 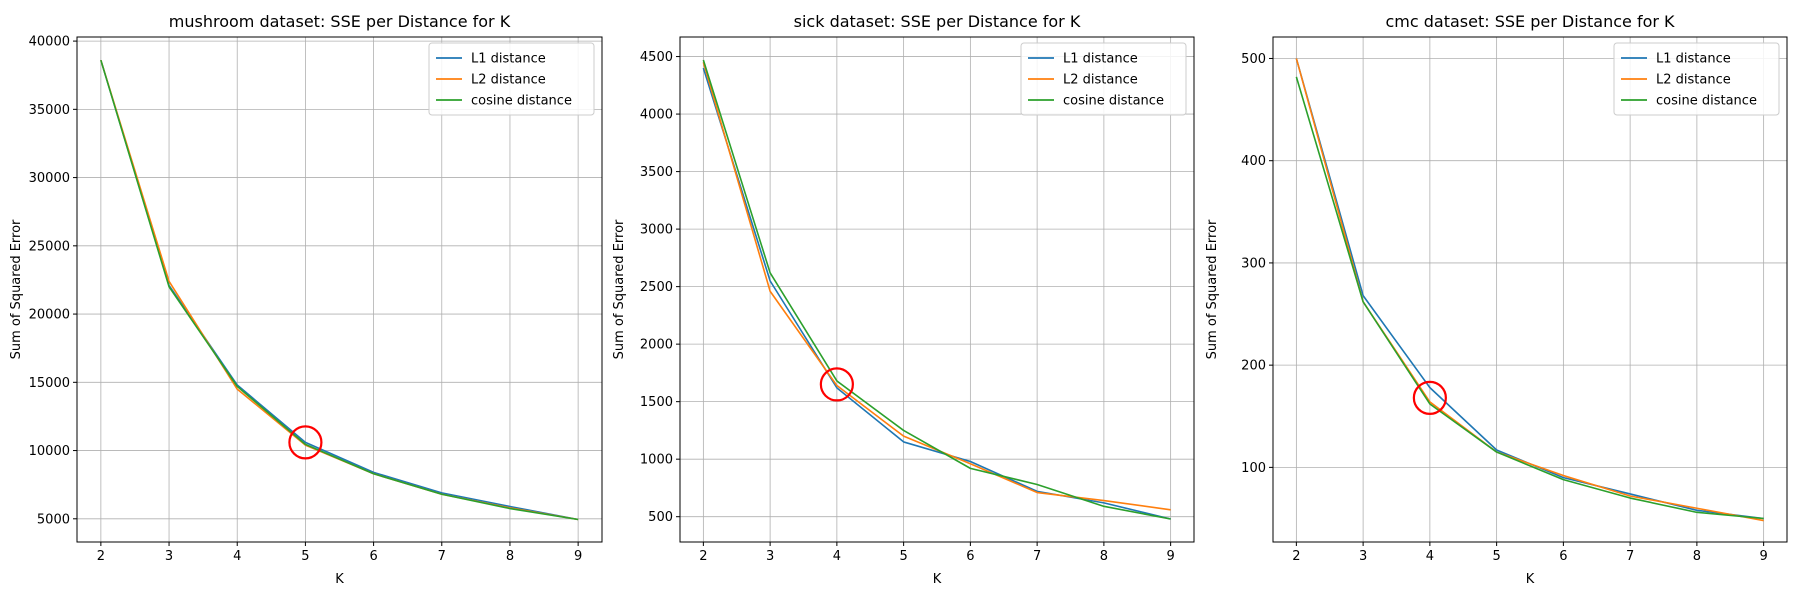 I want to click on y-tick-label: 4000, so click(x=656, y=115).